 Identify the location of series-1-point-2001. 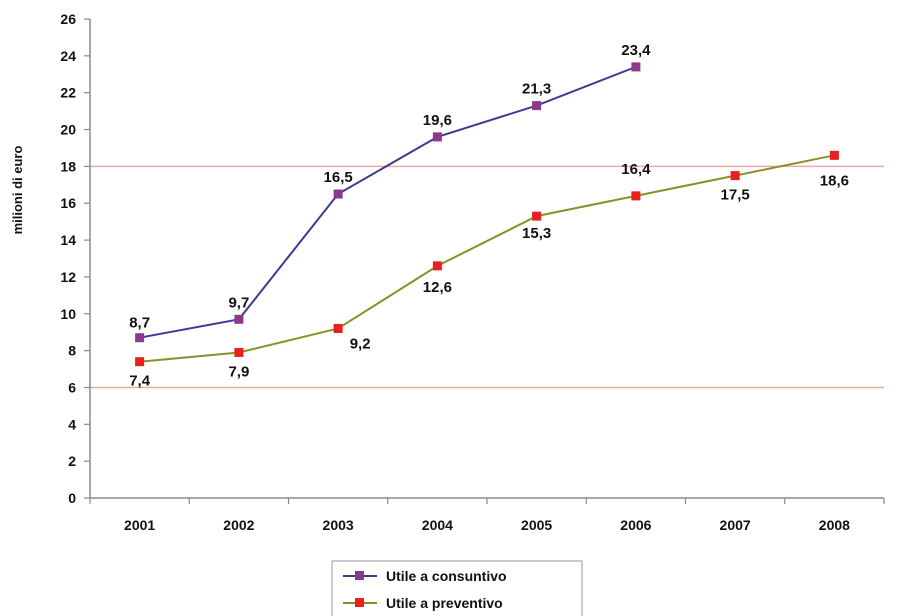
(140, 362).